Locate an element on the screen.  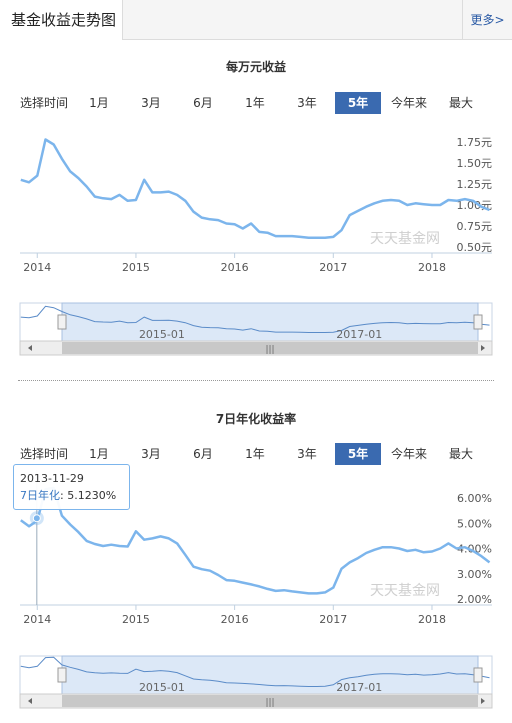
widget-header: 基金收益走势图 更多> is located at coordinates (256, 20).